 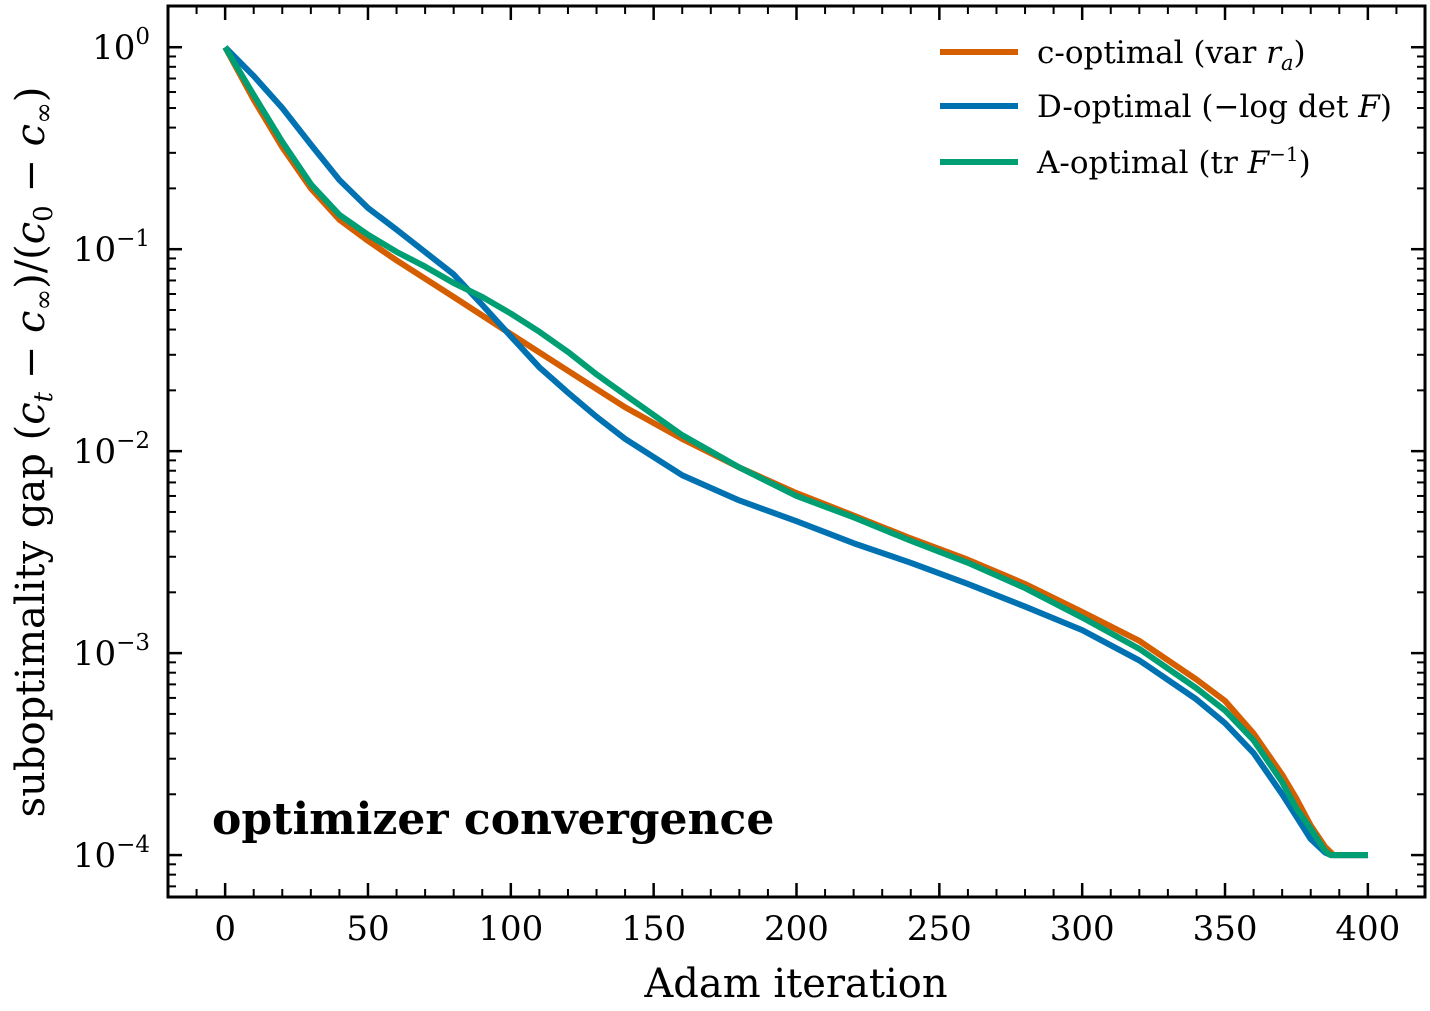 I want to click on legend-label-c-optimal: c-optimal (var ra), so click(x=1171, y=55).